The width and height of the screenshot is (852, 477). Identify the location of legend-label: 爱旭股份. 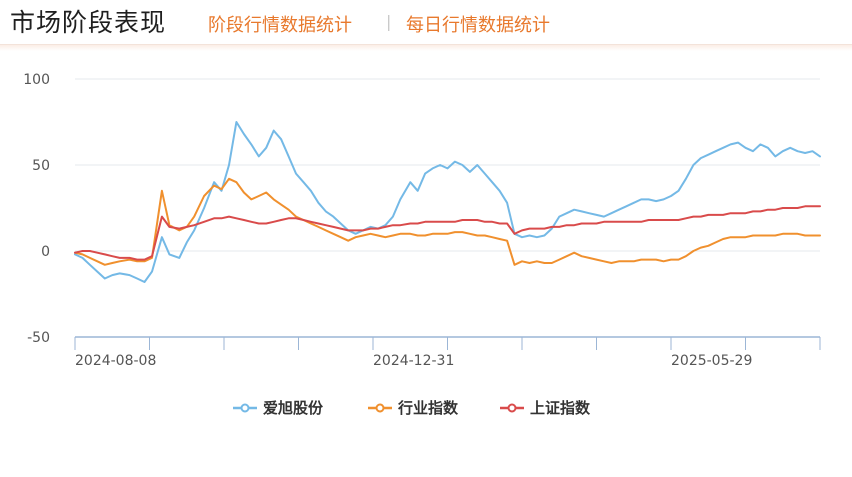
(293, 408).